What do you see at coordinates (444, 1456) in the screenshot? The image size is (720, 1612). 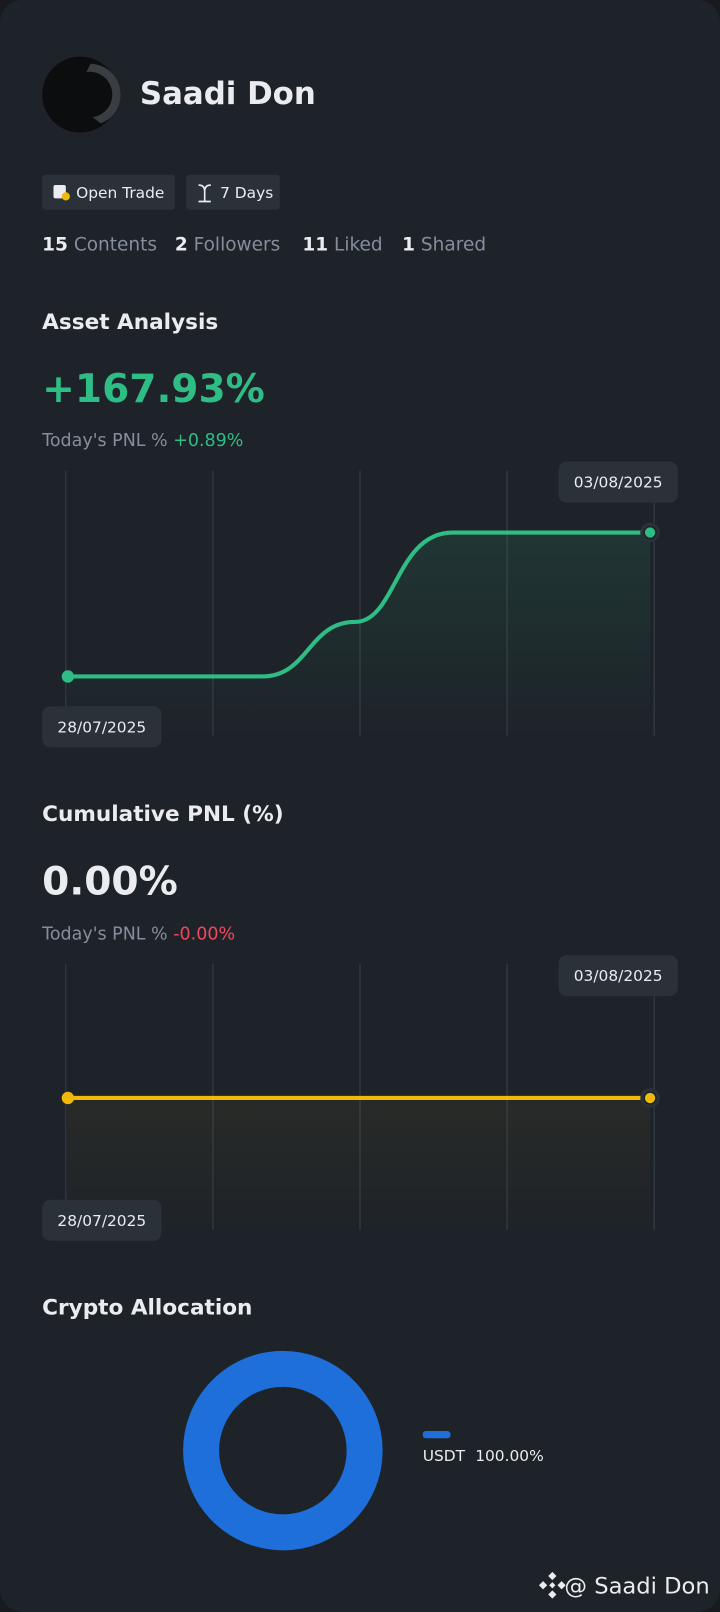 I see `legend-name: USDT` at bounding box center [444, 1456].